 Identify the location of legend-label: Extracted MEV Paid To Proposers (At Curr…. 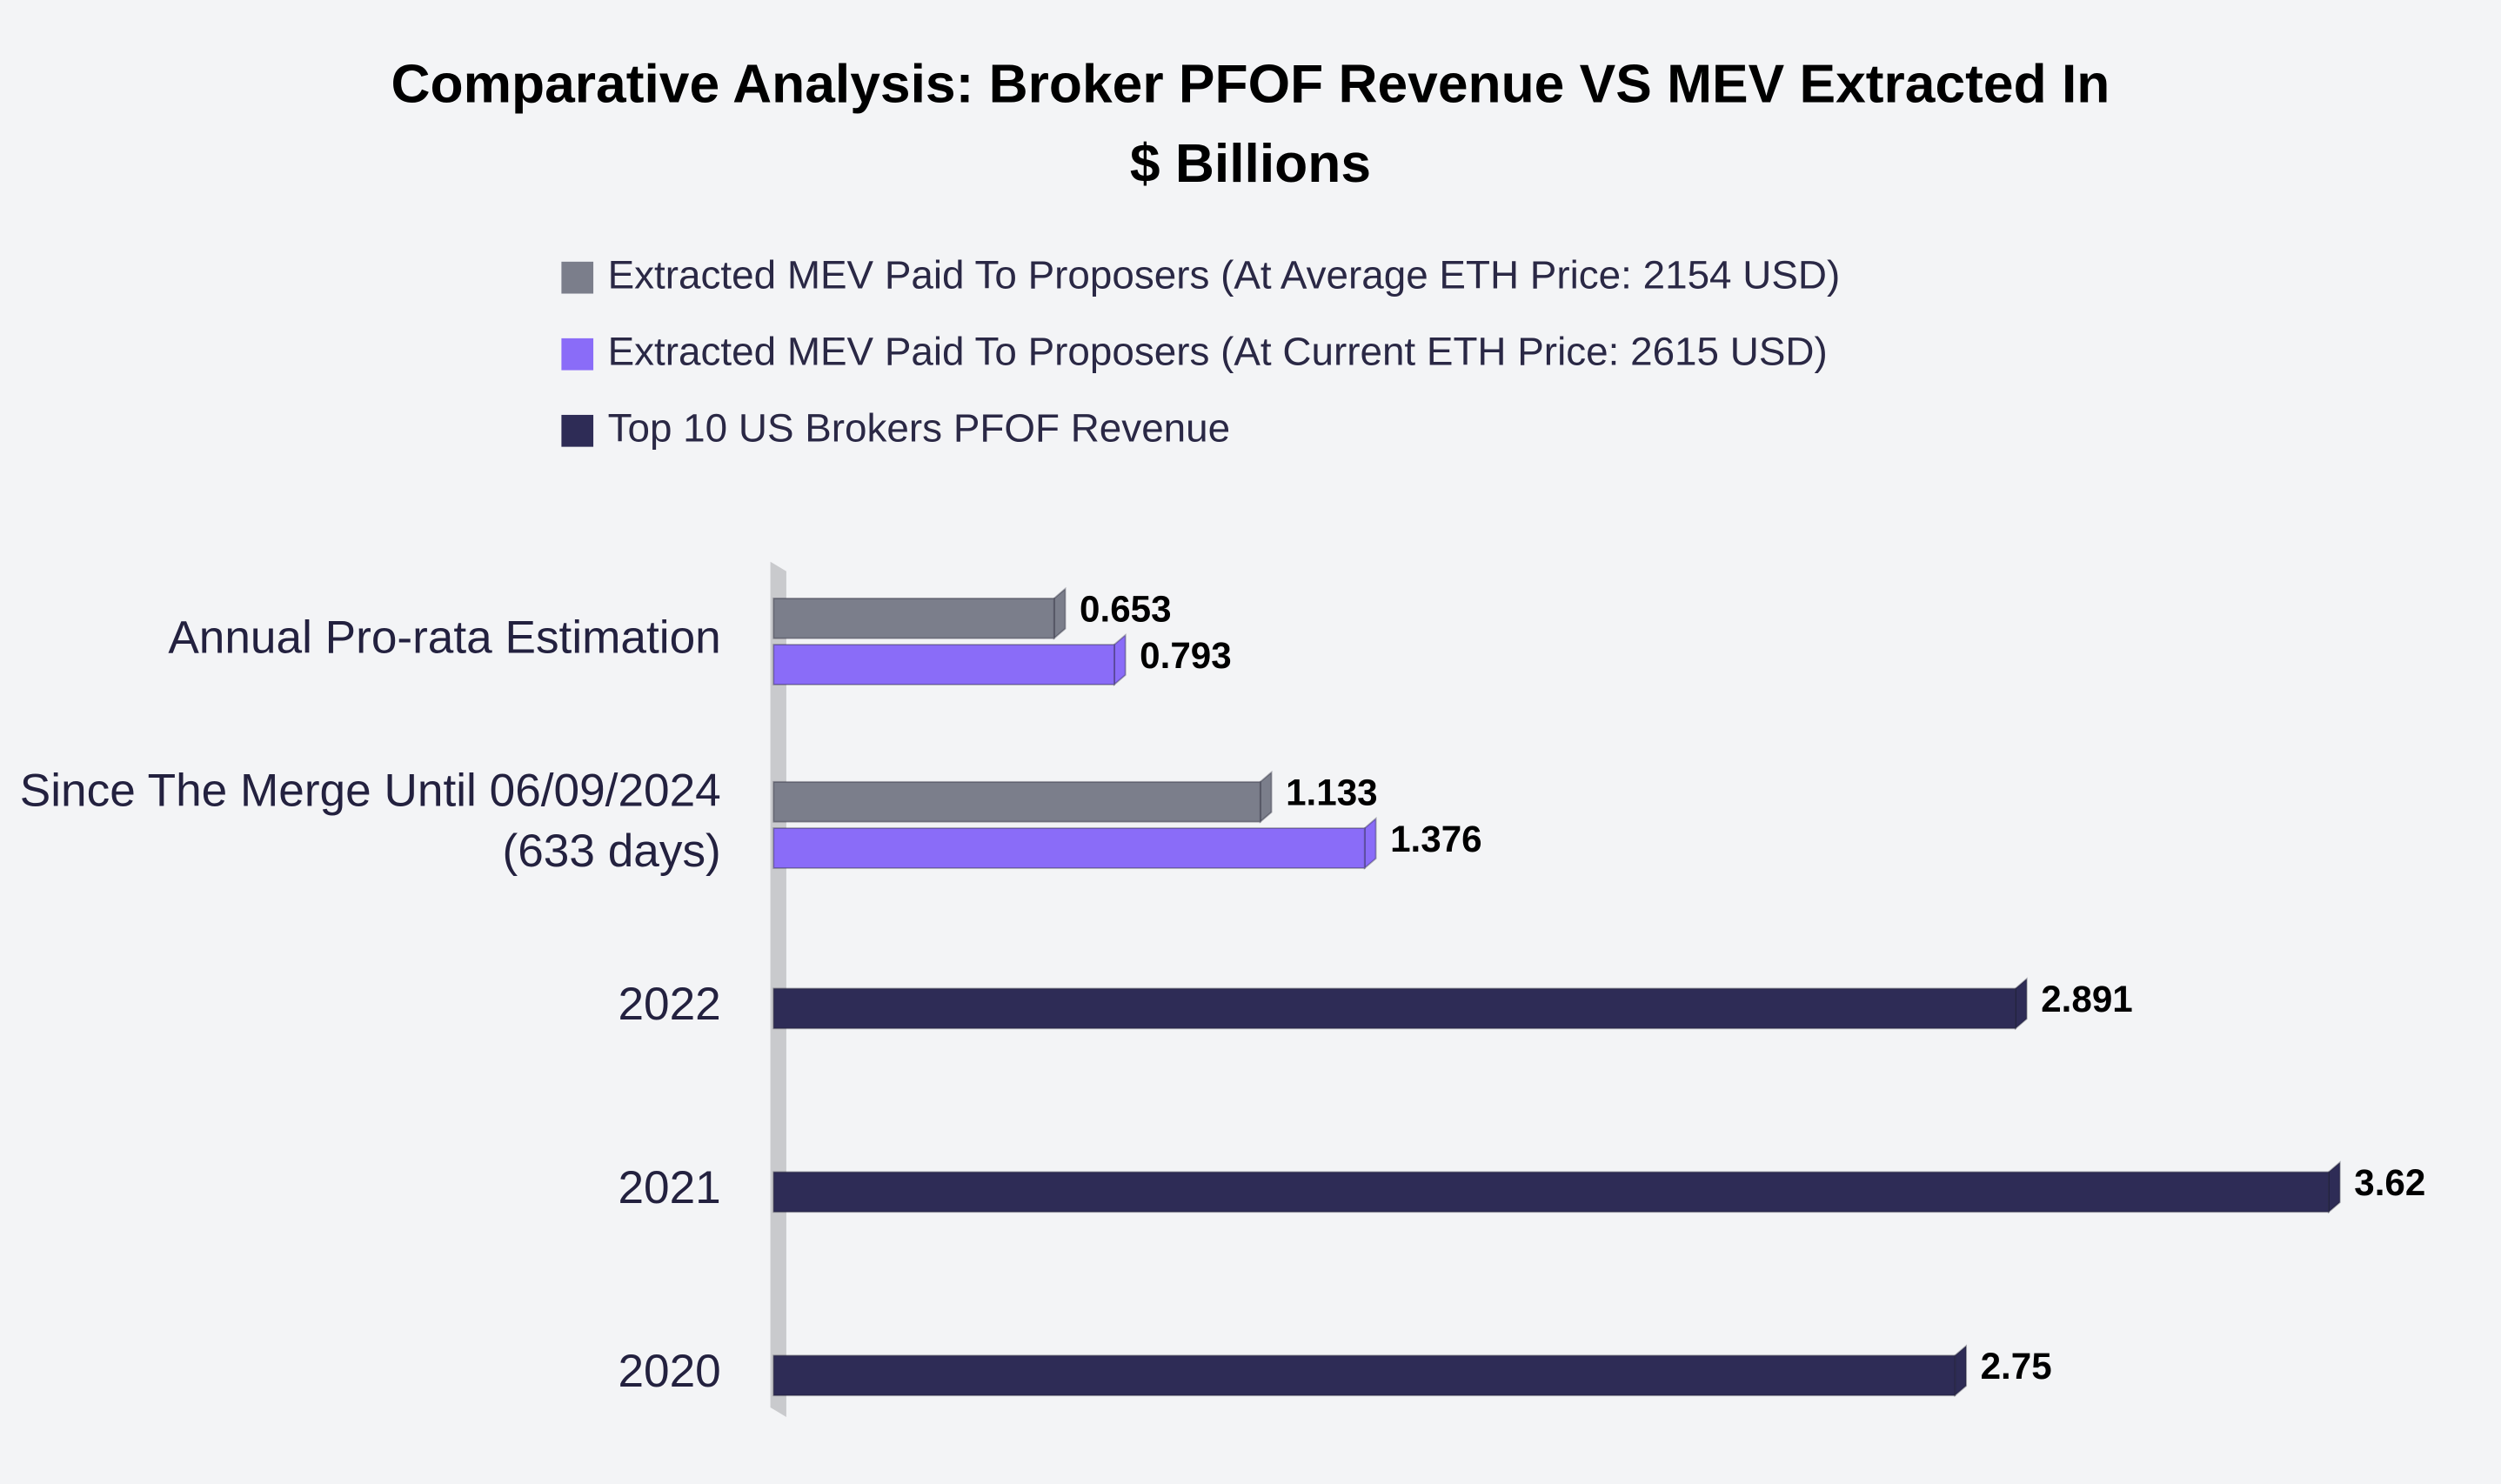
(1218, 351).